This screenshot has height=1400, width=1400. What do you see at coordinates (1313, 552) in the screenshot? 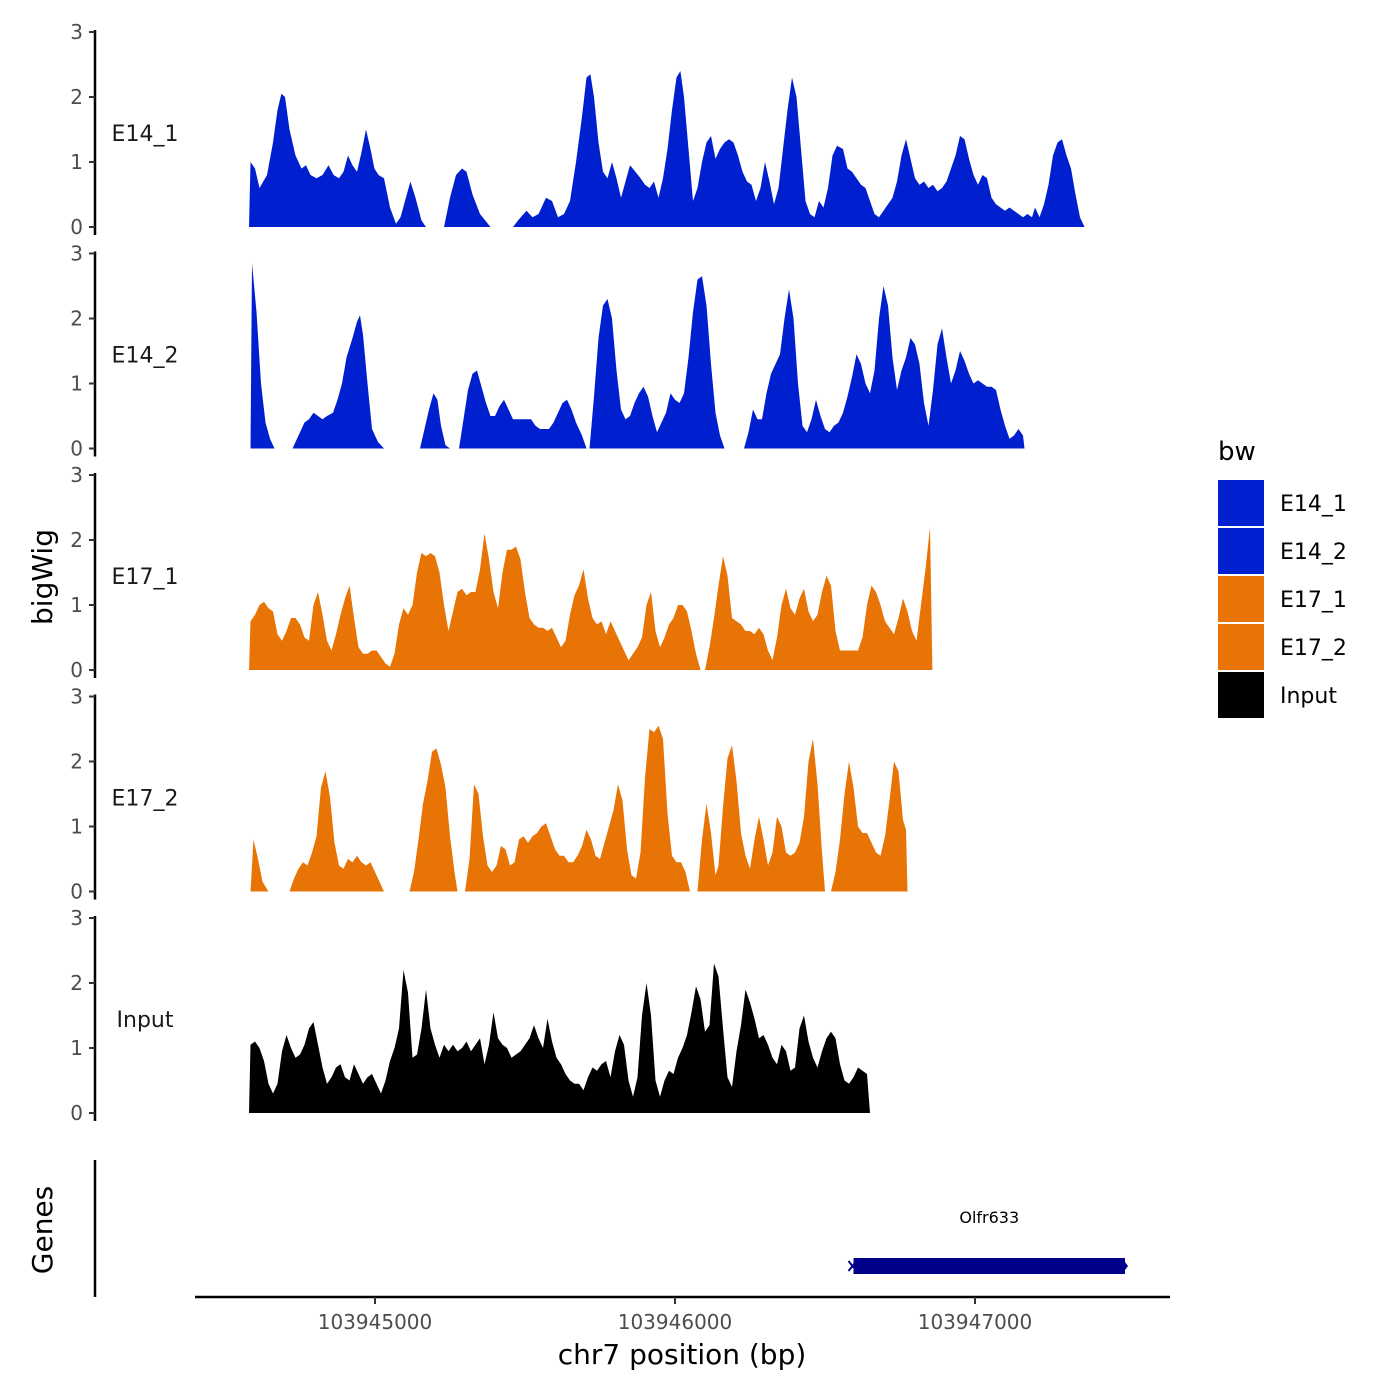
I see `legend-label: E14_2` at bounding box center [1313, 552].